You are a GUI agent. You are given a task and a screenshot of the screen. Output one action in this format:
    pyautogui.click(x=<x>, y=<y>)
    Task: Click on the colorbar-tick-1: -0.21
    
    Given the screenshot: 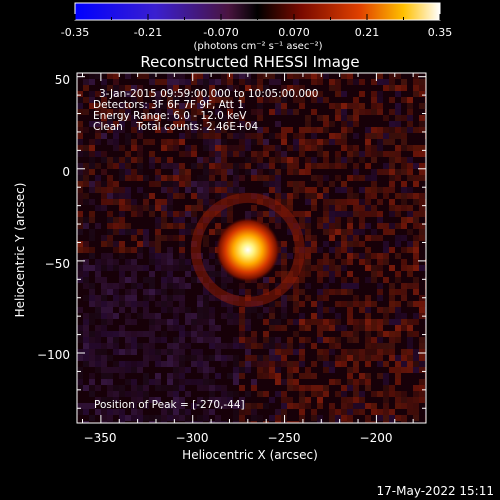 What is the action you would take?
    pyautogui.click(x=148, y=32)
    